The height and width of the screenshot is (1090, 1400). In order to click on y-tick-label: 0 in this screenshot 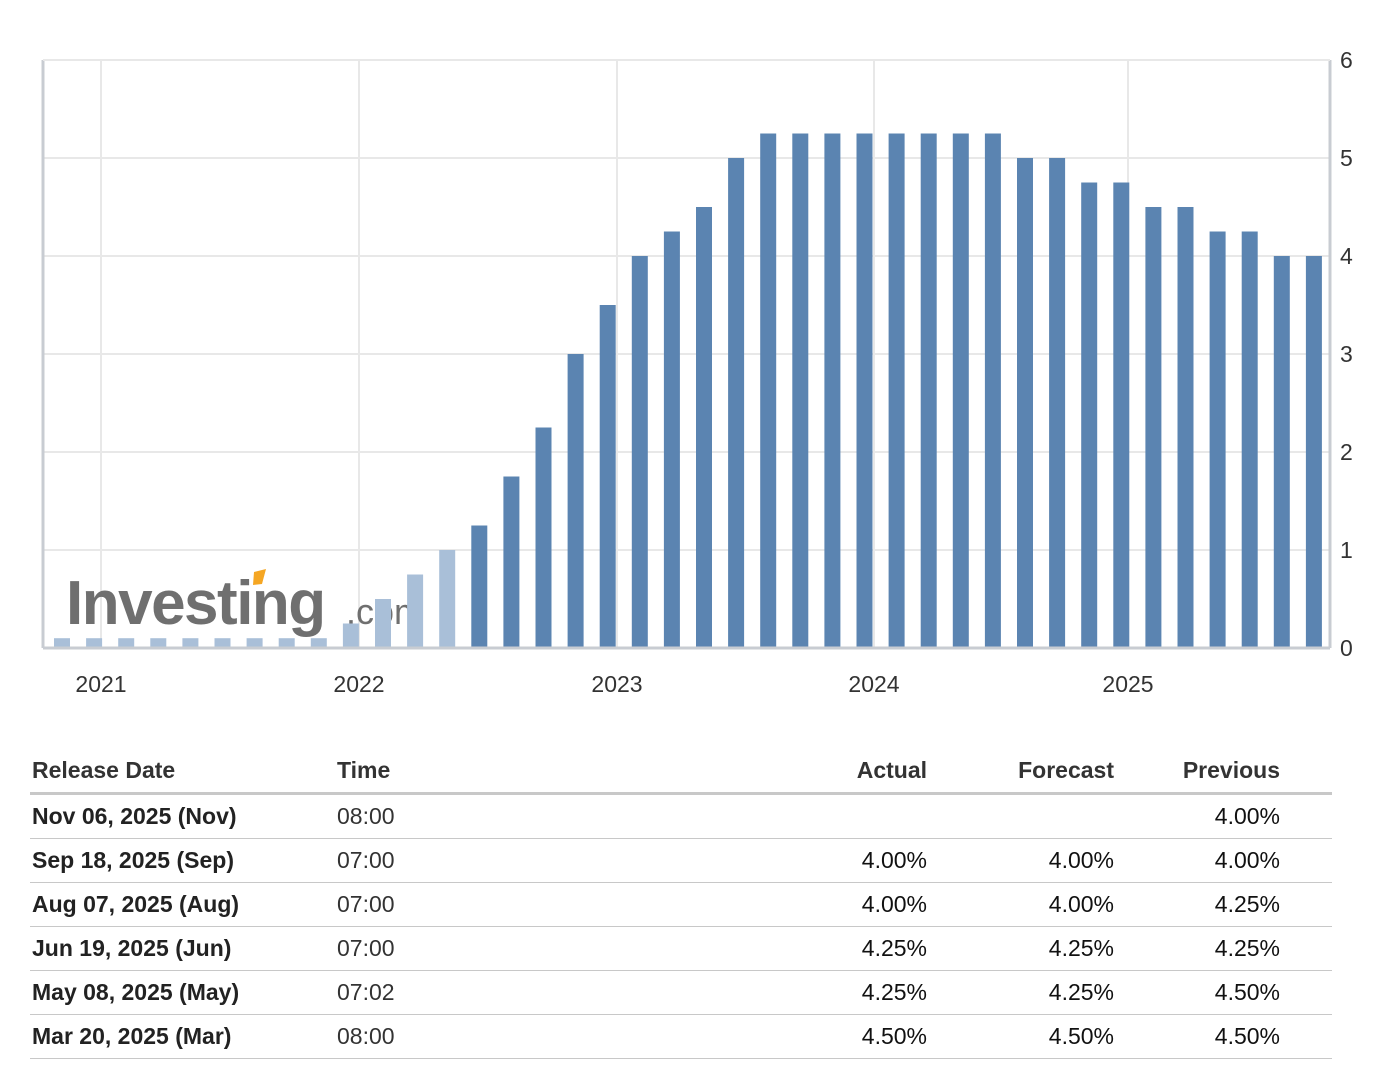, I will do `click(1346, 648)`.